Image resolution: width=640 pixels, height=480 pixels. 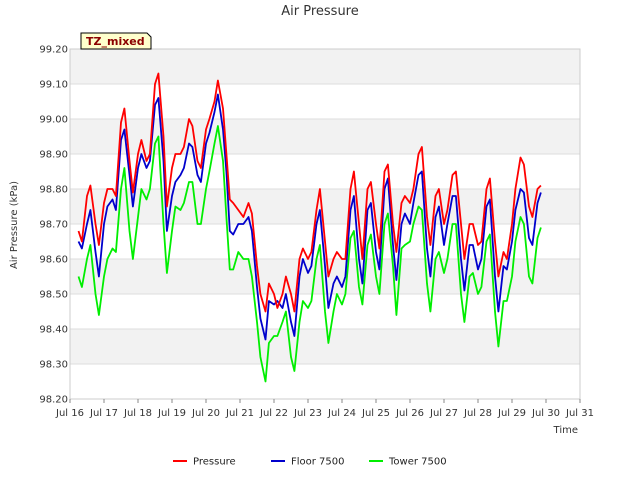 I want to click on y-tick-label: 98.50, so click(x=53, y=295).